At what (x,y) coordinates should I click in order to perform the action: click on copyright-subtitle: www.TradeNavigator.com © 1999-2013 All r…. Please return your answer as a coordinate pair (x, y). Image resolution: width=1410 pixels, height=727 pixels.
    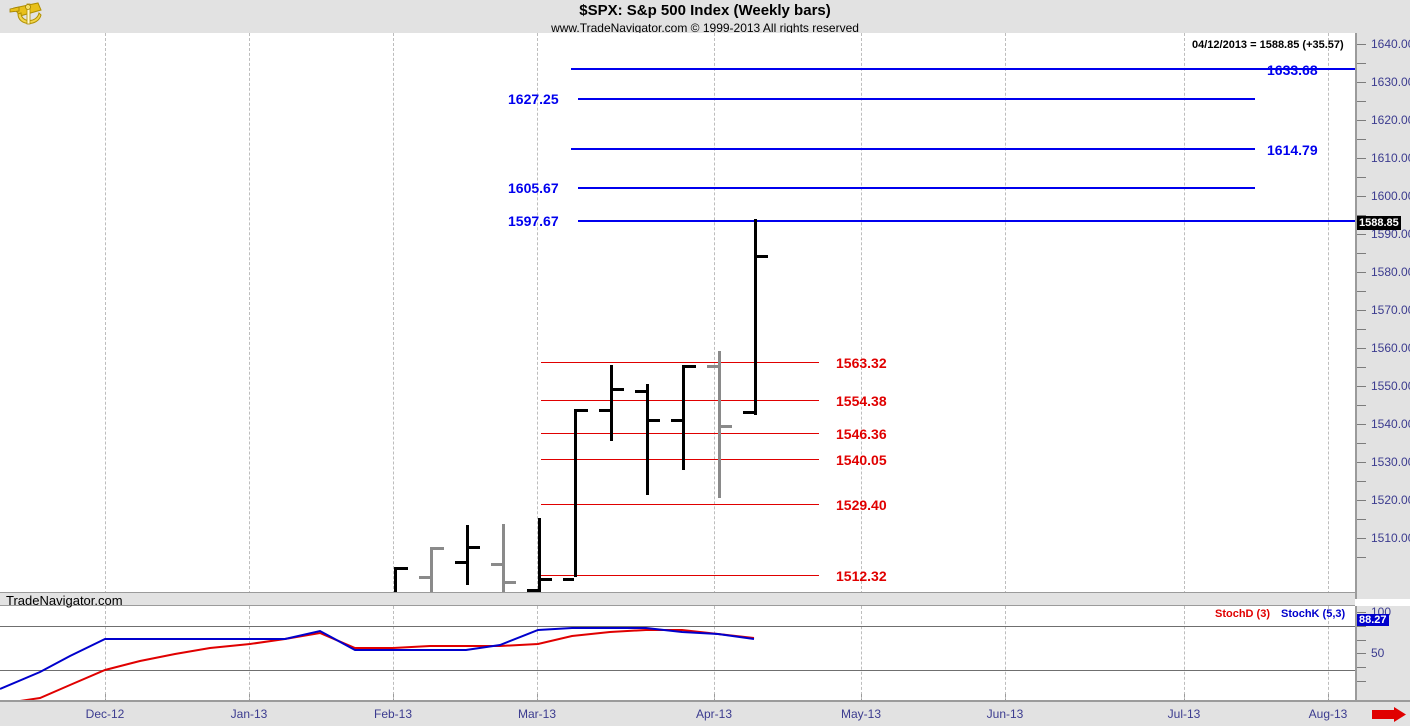
    Looking at the image, I should click on (705, 28).